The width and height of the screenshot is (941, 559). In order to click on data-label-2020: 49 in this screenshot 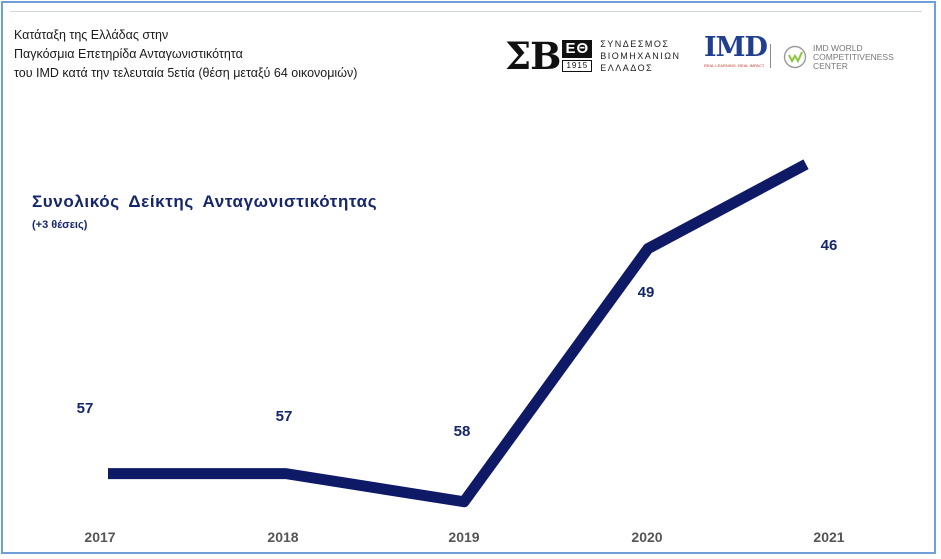, I will do `click(646, 292)`.